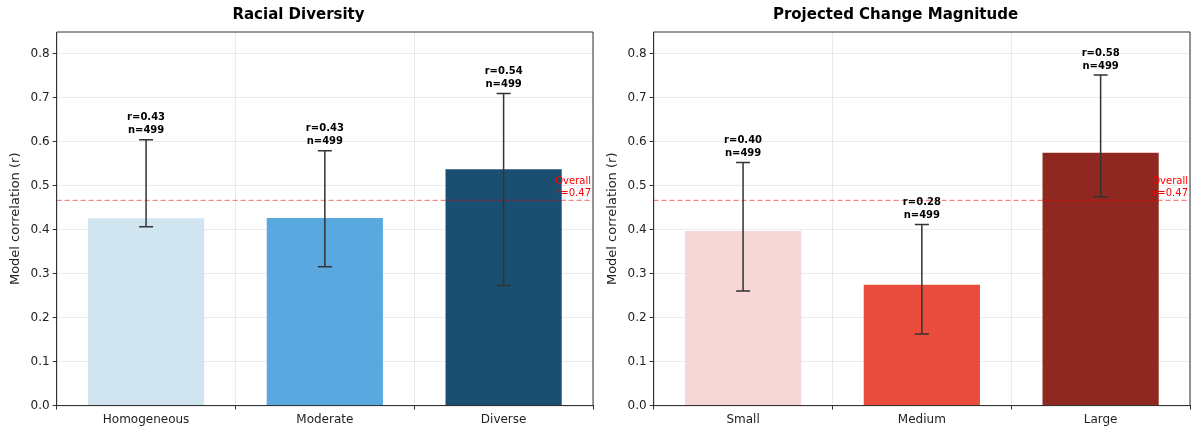  I want to click on x-tick-label: Moderate, so click(325, 418).